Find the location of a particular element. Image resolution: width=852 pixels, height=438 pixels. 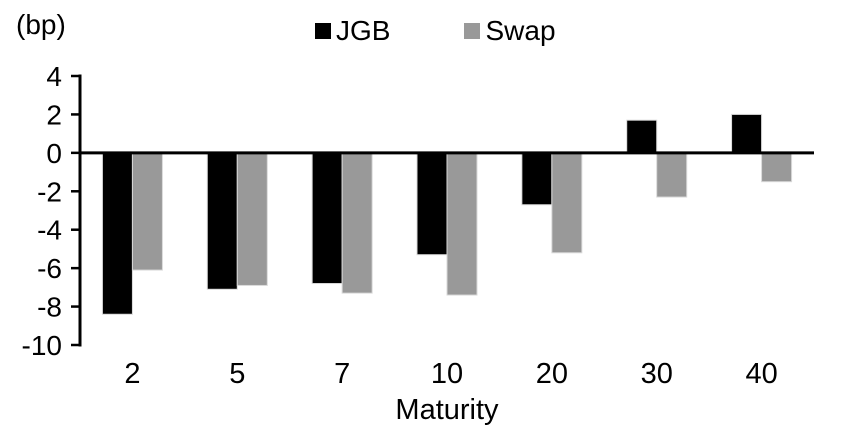

chart-legend: JGB Swap is located at coordinates (435, 31).